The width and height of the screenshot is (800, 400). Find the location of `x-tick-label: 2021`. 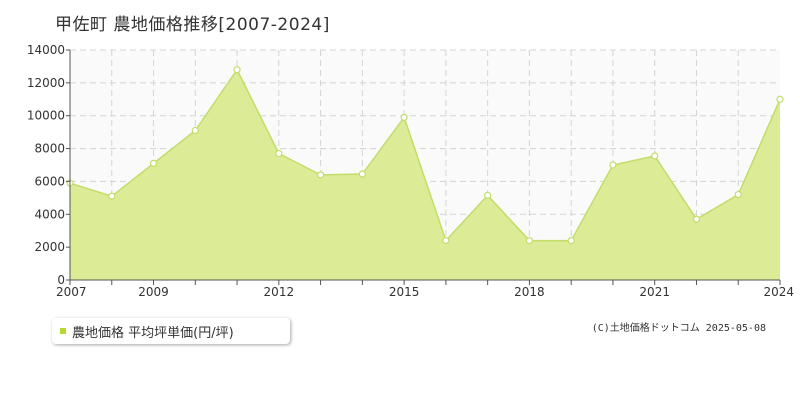

x-tick-label: 2021 is located at coordinates (654, 292).